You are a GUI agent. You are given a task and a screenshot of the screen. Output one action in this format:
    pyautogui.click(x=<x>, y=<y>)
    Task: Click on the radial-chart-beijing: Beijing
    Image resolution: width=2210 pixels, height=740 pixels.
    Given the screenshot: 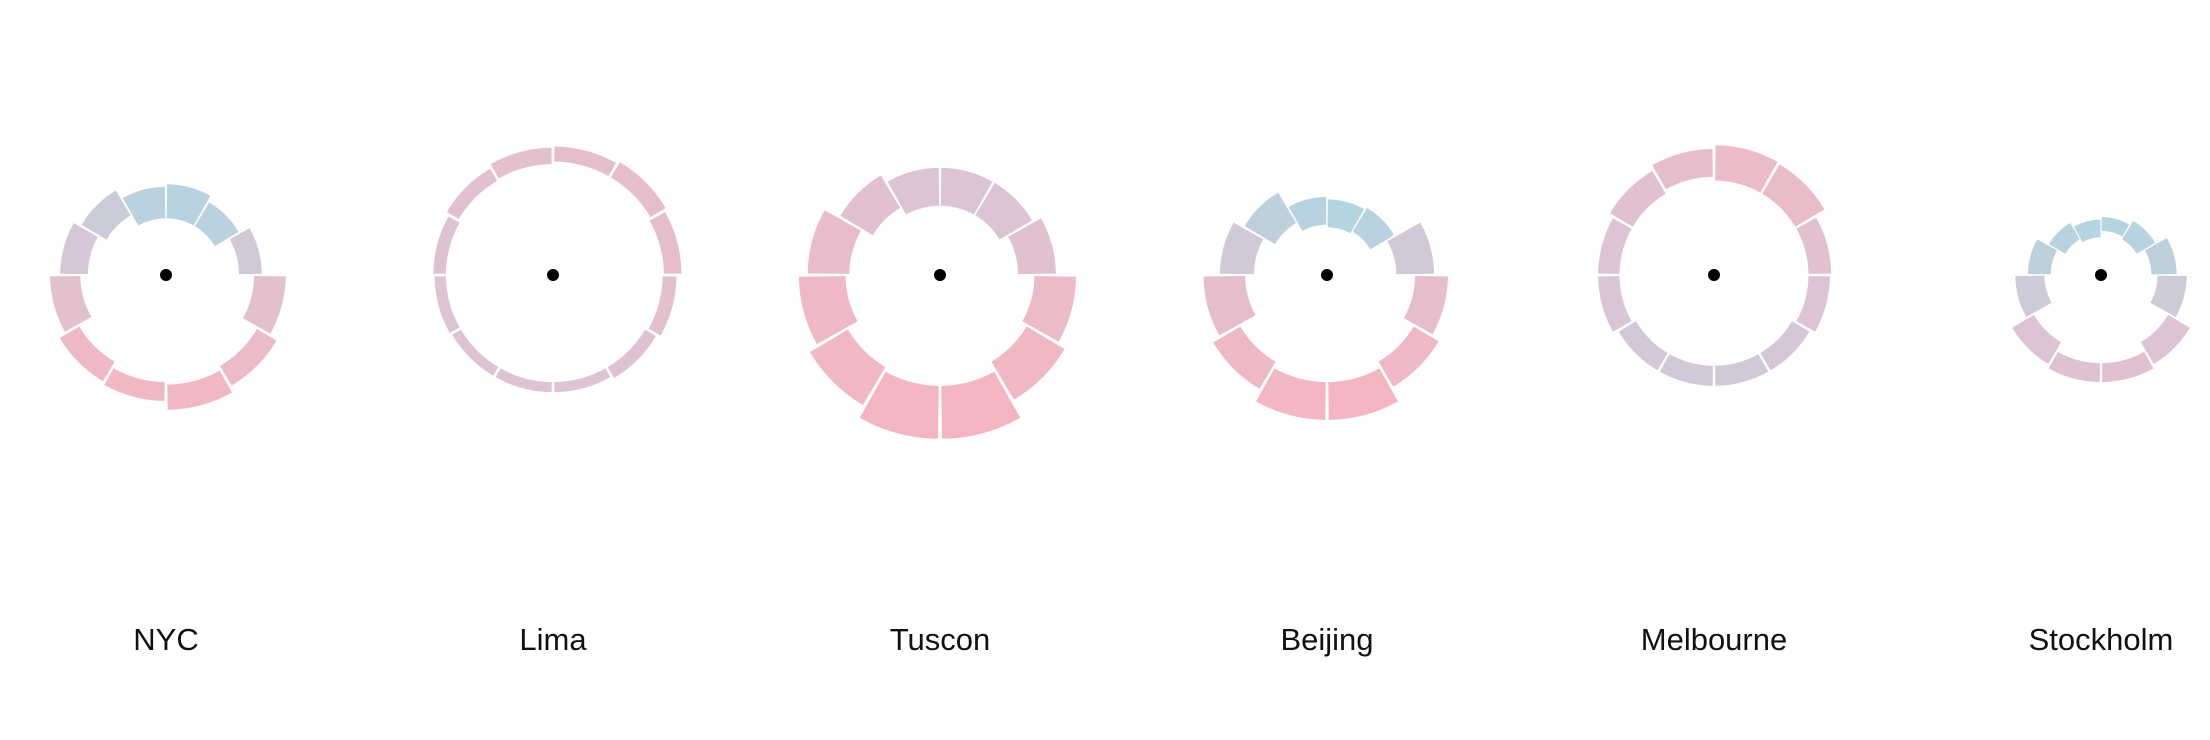 What is the action you would take?
    pyautogui.click(x=1325, y=424)
    